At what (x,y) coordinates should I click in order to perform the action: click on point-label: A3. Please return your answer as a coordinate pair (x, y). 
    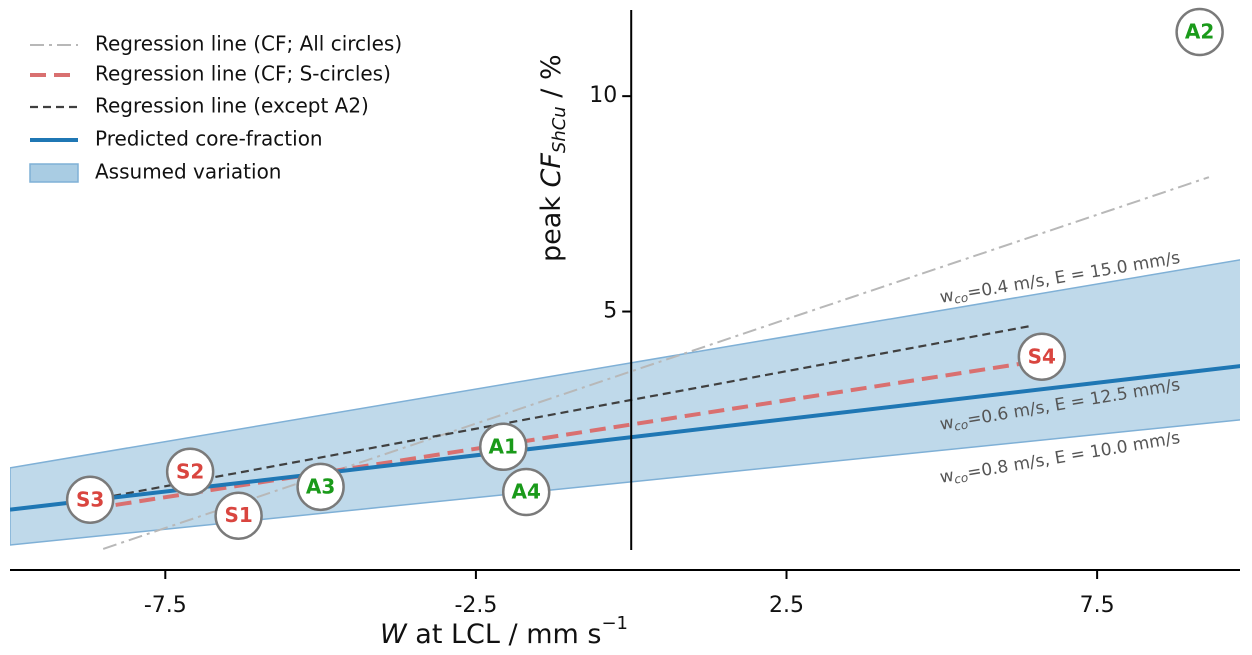
    Looking at the image, I should click on (320, 486).